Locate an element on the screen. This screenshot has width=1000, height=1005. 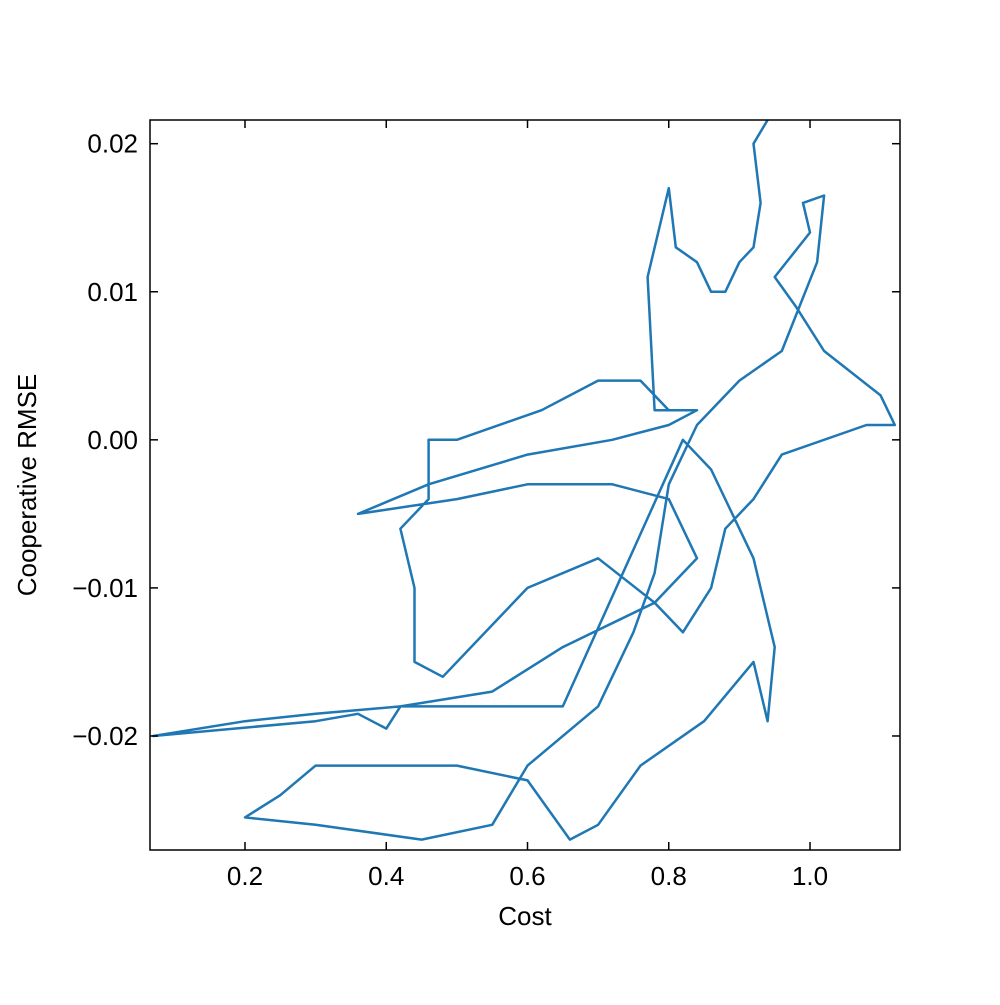
x-tick-label: 0.2 is located at coordinates (245, 876).